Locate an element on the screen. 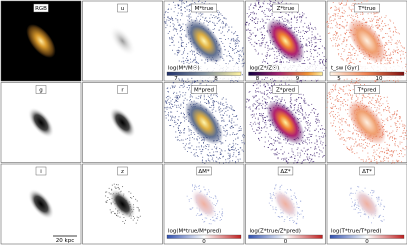 The width and height of the screenshot is (407, 246). colorbar-label: t_sw [Gyr] is located at coordinates (345, 69).